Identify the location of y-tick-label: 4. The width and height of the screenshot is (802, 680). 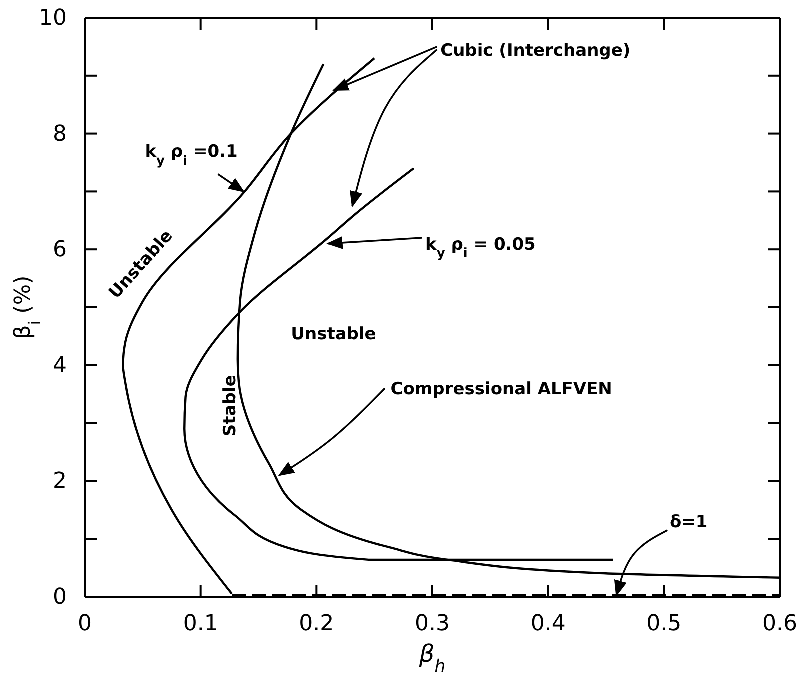
(60, 365).